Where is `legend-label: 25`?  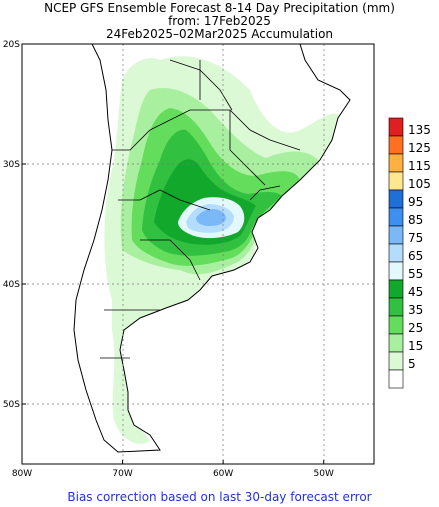 legend-label: 25 is located at coordinates (415, 328).